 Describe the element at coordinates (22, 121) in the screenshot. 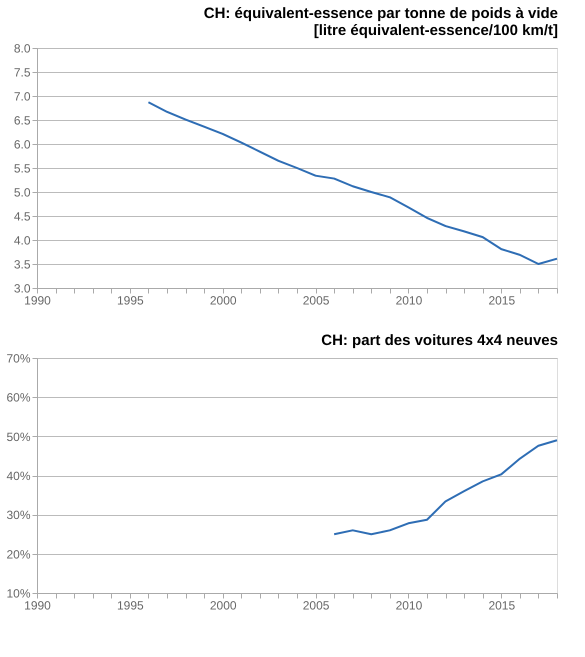

I see `y-tick-label: 6.5` at that location.